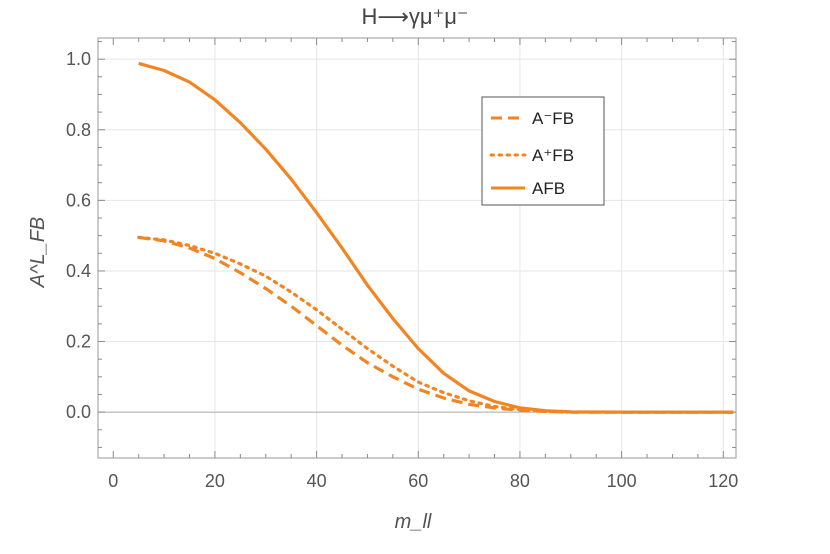 Image resolution: width=830 pixels, height=554 pixels. Describe the element at coordinates (553, 118) in the screenshot. I see `legend-label: A⁻FB` at that location.